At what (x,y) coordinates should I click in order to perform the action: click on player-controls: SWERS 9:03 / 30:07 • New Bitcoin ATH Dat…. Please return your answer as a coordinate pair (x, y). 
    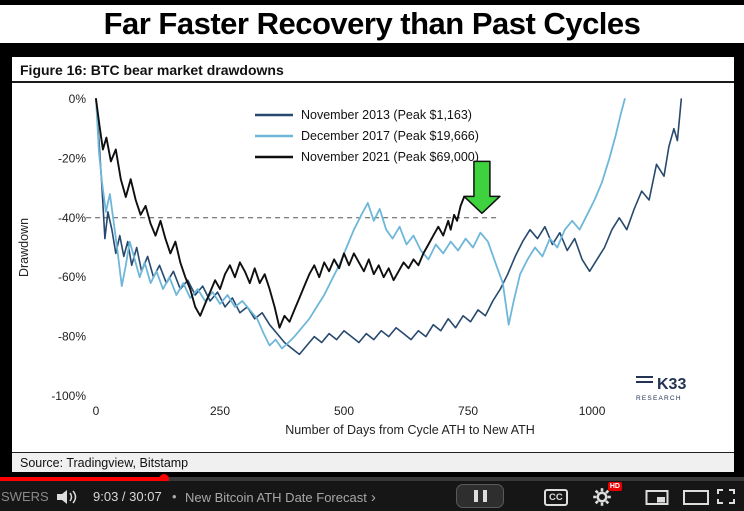
    Looking at the image, I should click on (372, 496).